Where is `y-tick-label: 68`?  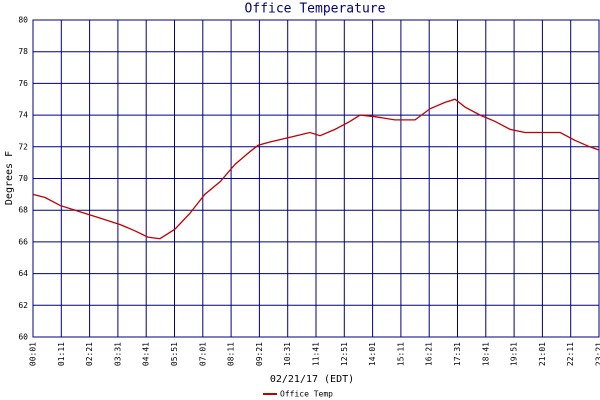 y-tick-label: 68 is located at coordinates (23, 210).